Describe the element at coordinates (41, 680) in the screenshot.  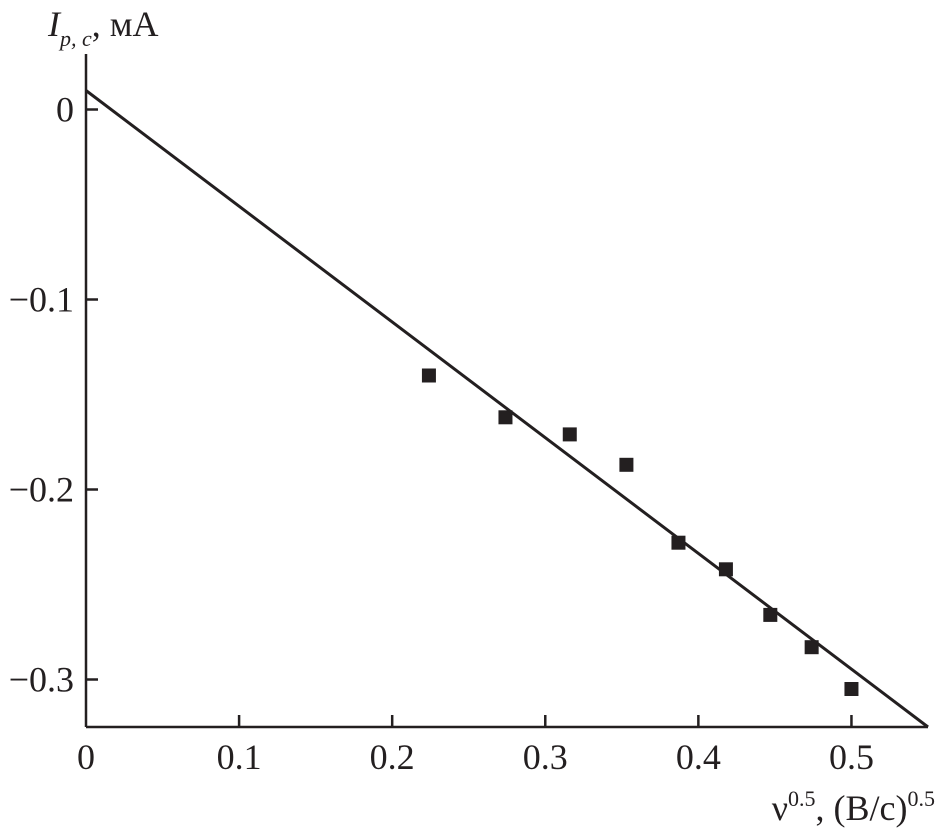
I see `y-tick-label: −0.3` at that location.